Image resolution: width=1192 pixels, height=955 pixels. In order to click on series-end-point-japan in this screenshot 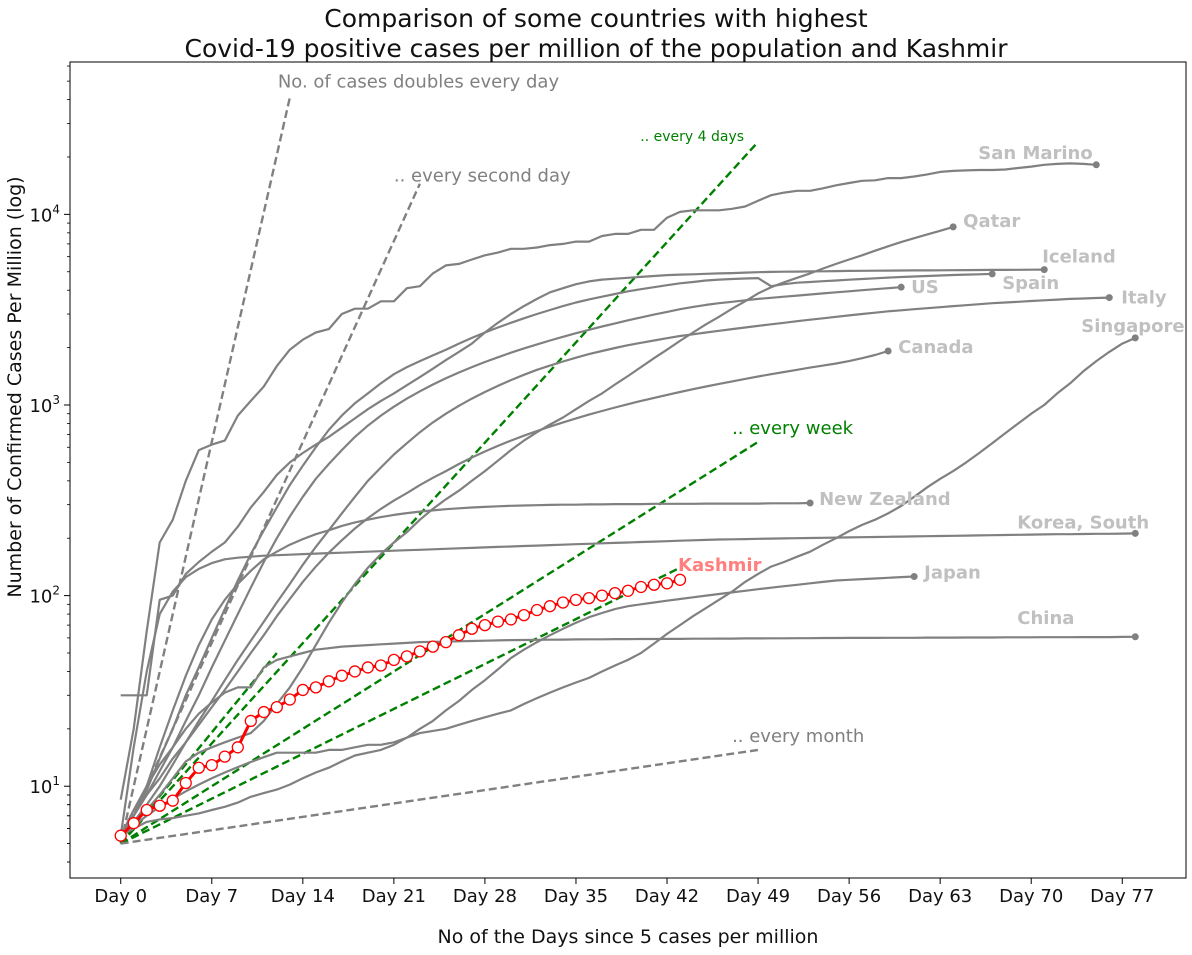, I will do `click(914, 576)`.